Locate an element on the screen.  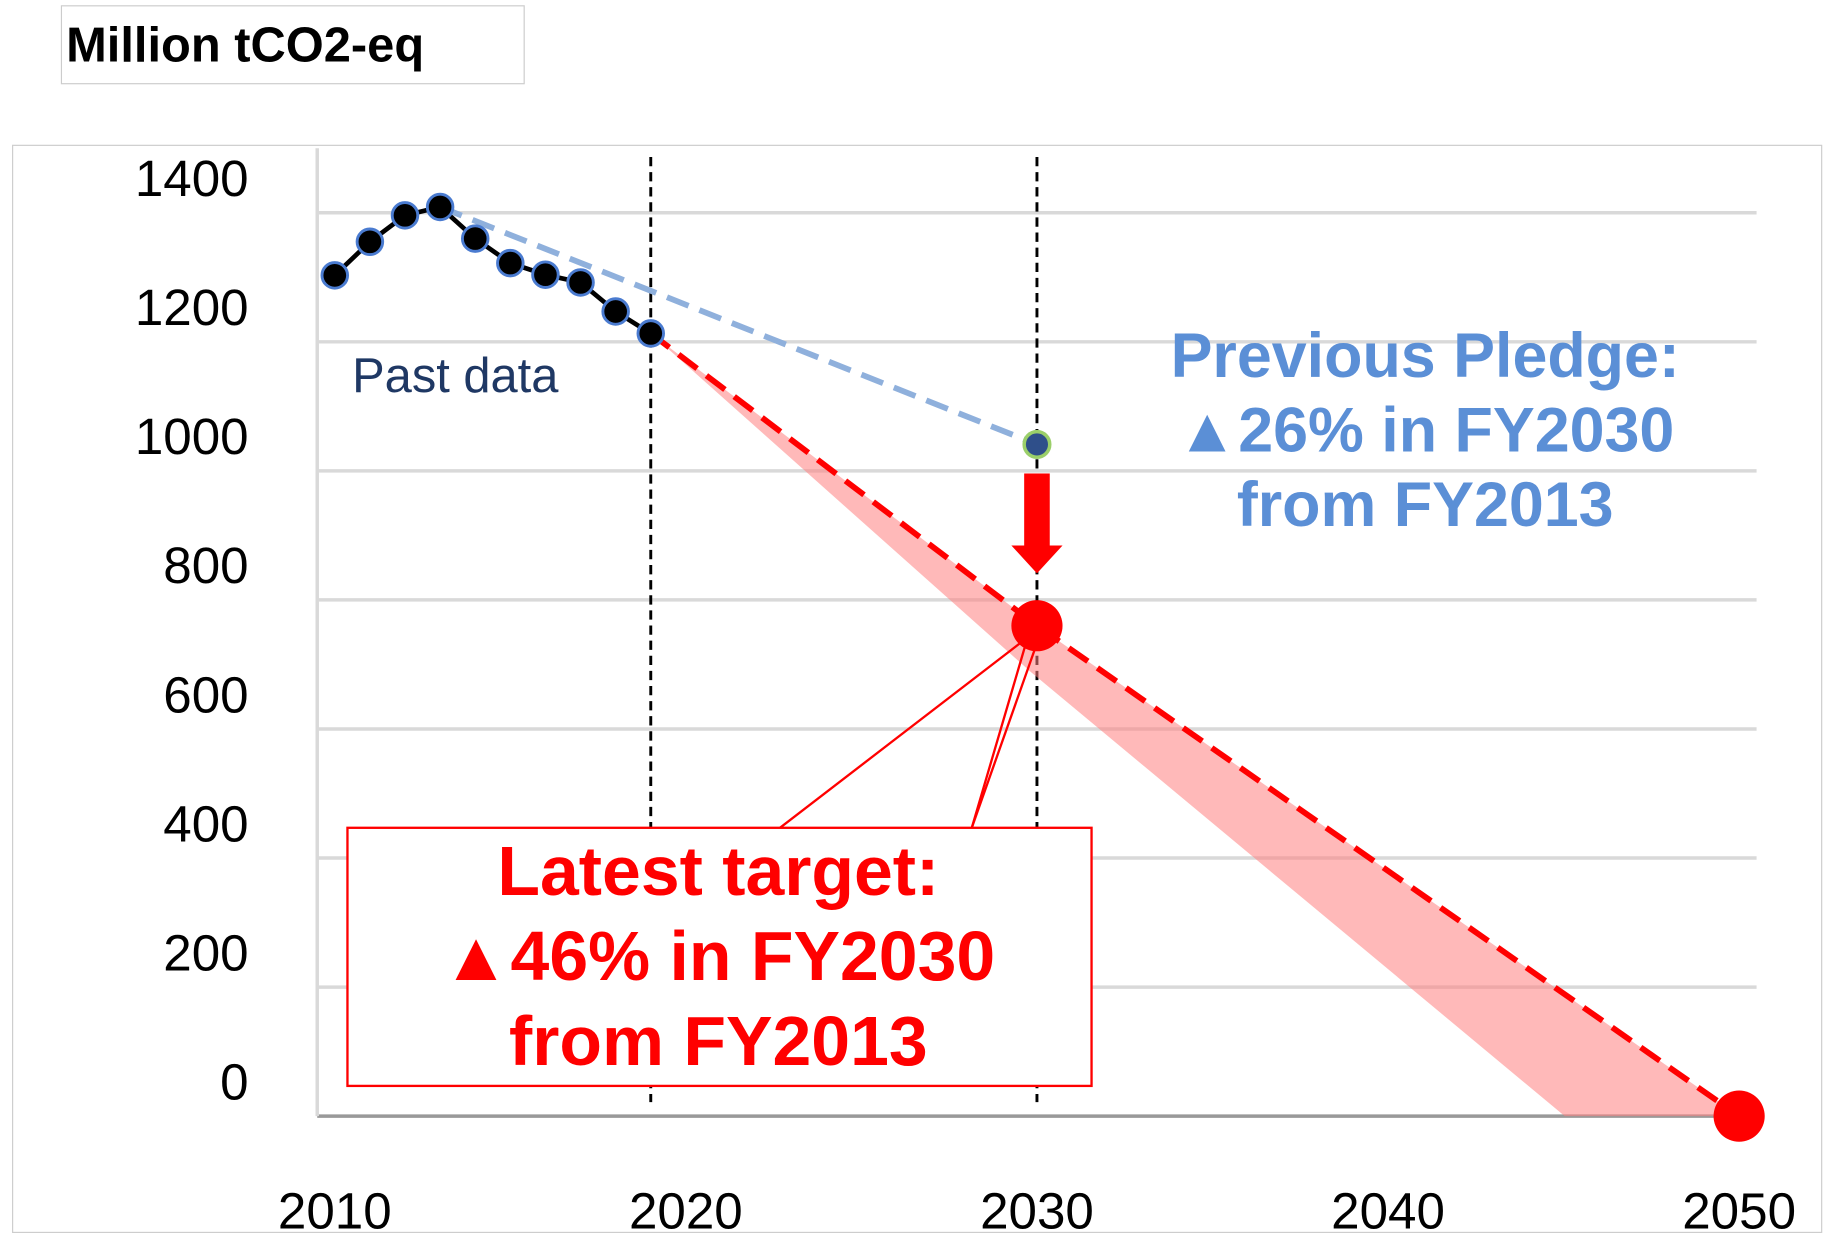
y-tick-label: 0 is located at coordinates (234, 1081).